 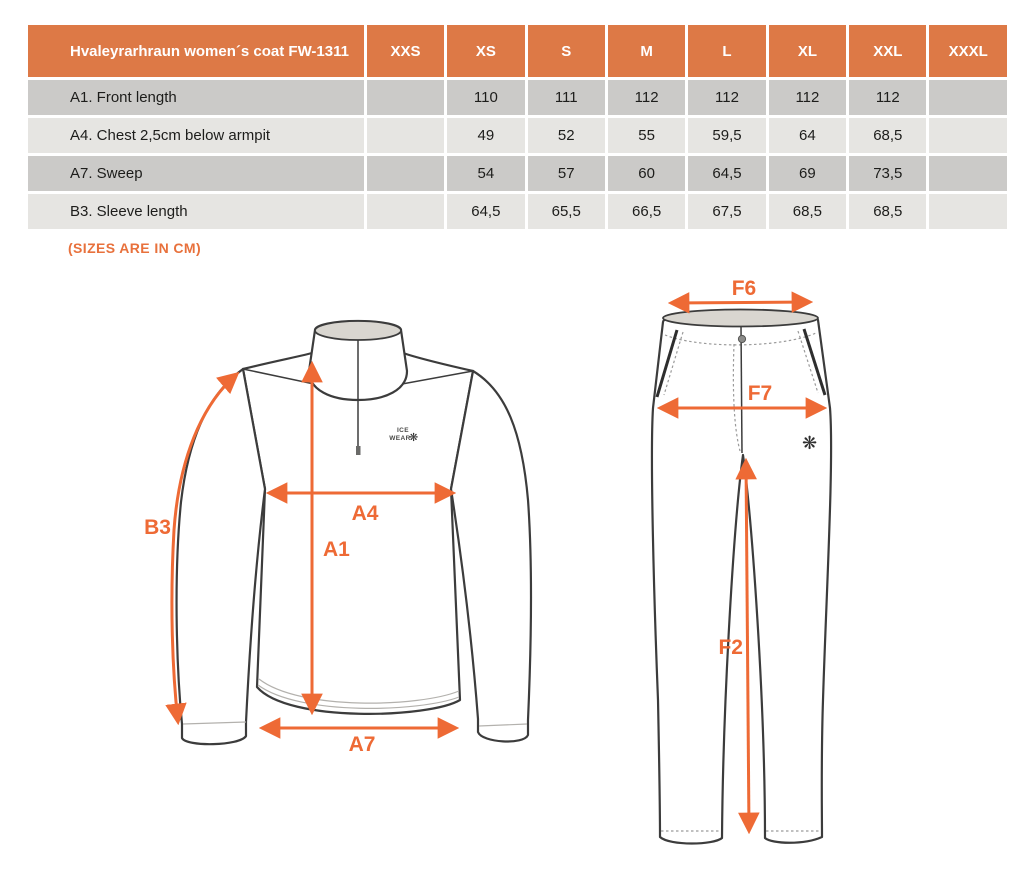 What do you see at coordinates (566, 51) in the screenshot?
I see `size-header-cell: S` at bounding box center [566, 51].